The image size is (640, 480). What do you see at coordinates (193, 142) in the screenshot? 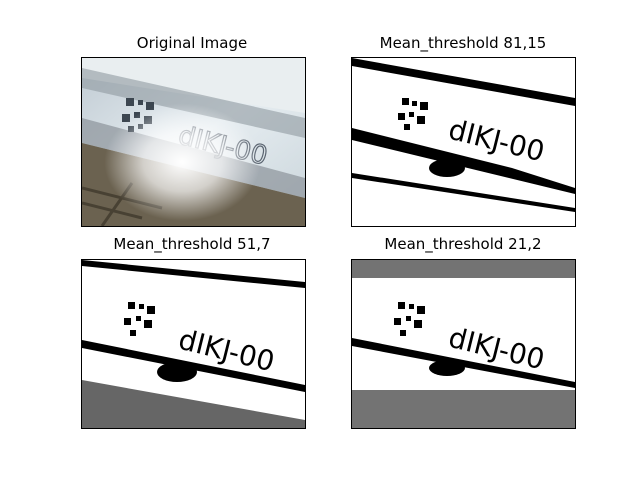
I see `original-image: dIKJ-00` at bounding box center [193, 142].